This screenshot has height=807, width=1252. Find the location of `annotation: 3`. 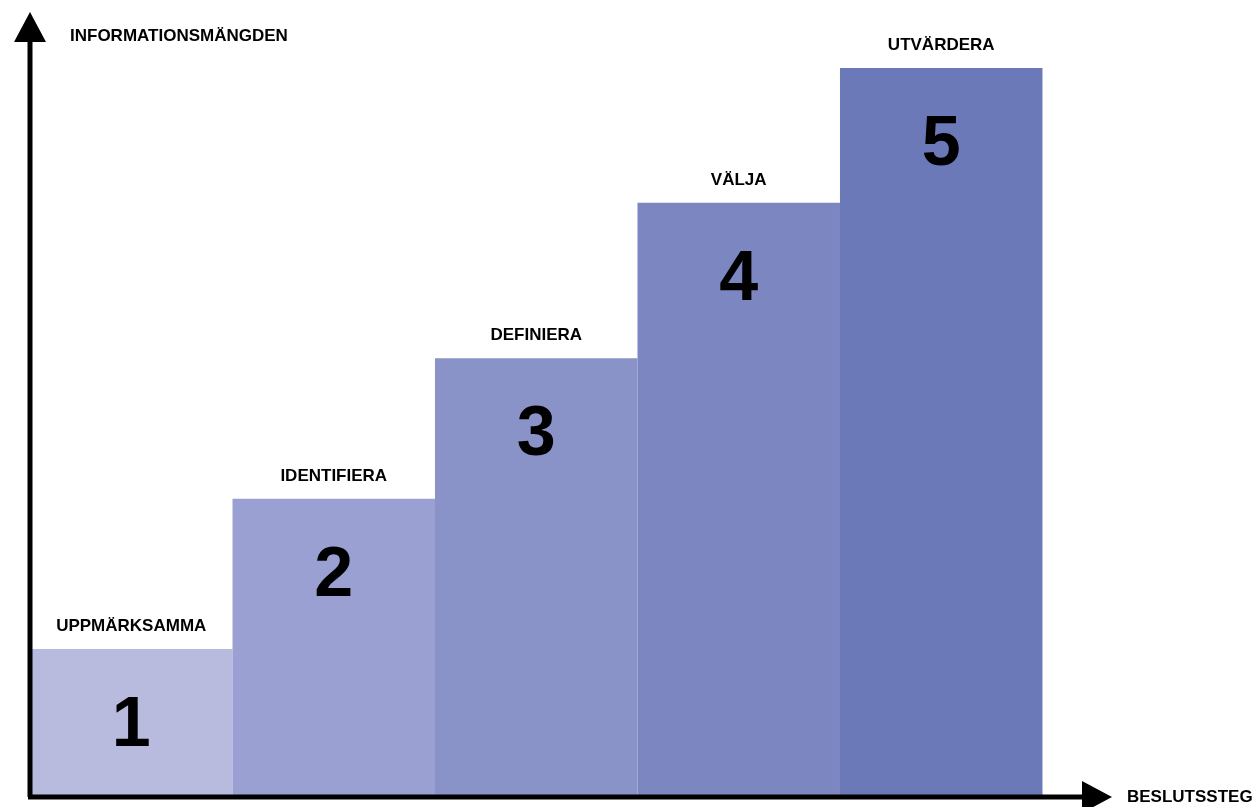

annotation: 3 is located at coordinates (536, 431).